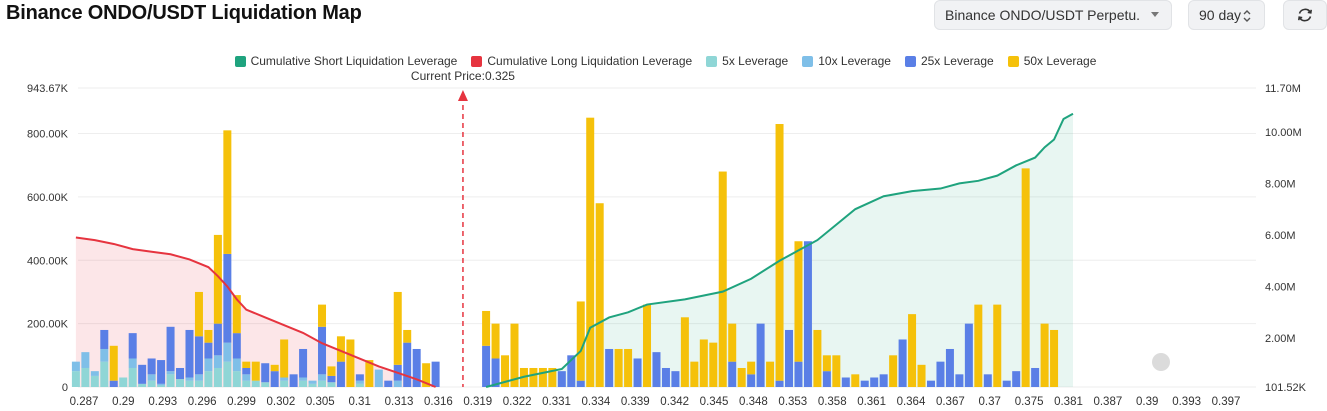  Describe the element at coordinates (590, 61) in the screenshot. I see `legend-label: Cumulative Long Liquidation Leverage` at that location.